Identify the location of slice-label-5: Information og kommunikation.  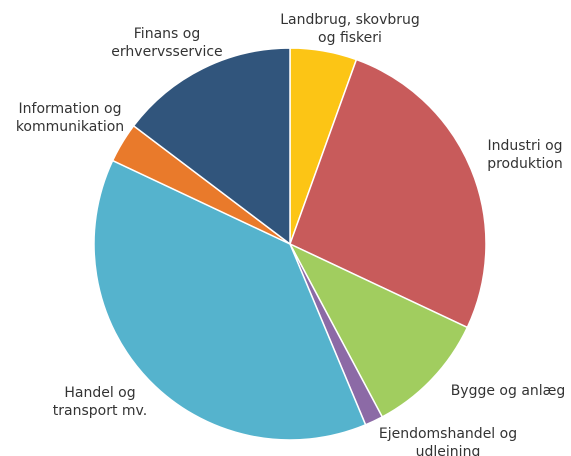
(70, 118).